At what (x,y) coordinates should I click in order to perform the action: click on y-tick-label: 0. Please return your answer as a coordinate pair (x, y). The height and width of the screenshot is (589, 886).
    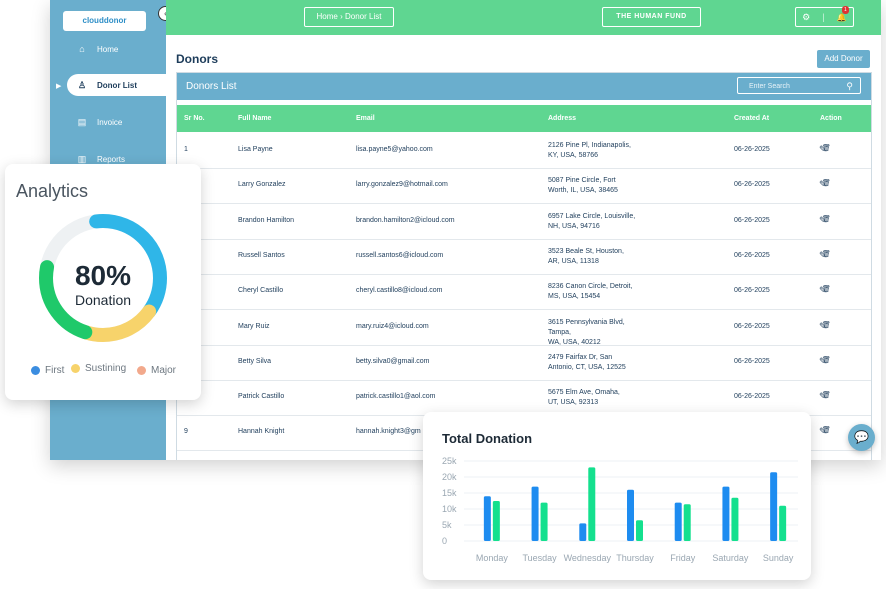
    Looking at the image, I should click on (444, 541).